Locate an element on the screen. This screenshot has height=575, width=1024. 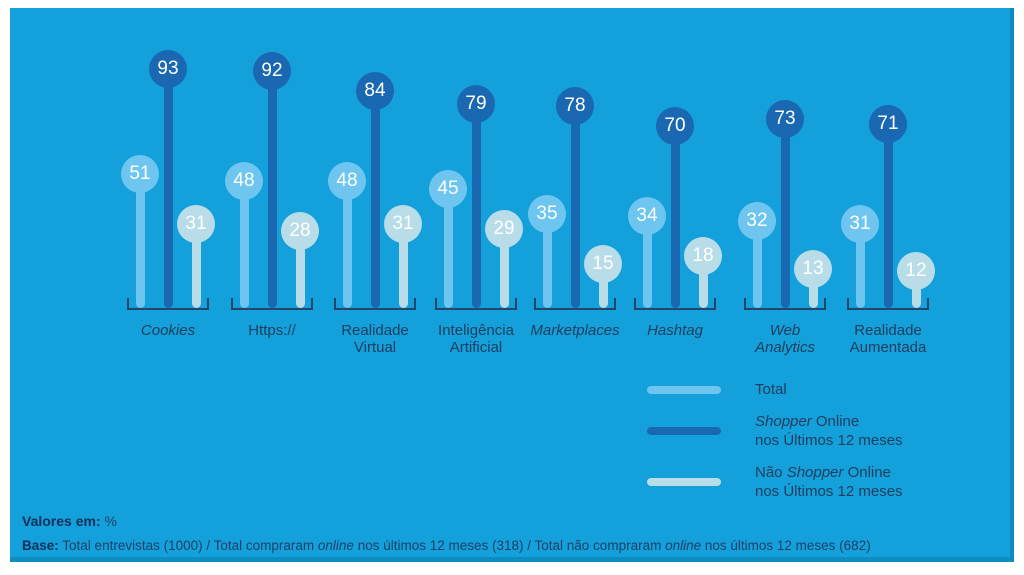
text-segment: % is located at coordinates (108, 521).